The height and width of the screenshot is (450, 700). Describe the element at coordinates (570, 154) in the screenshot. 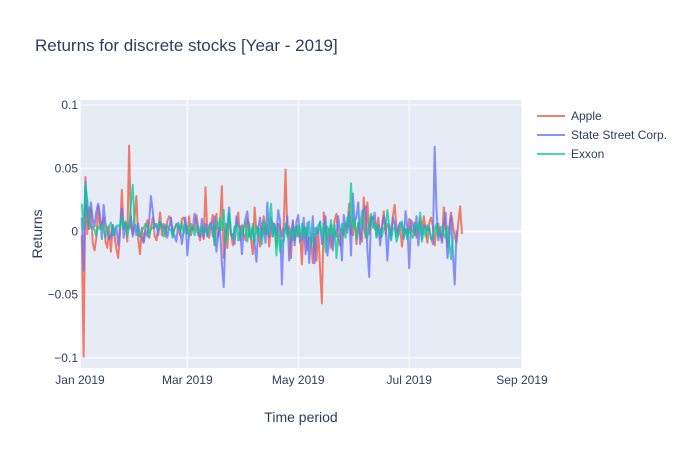

I see `legend-item: Exxon` at that location.